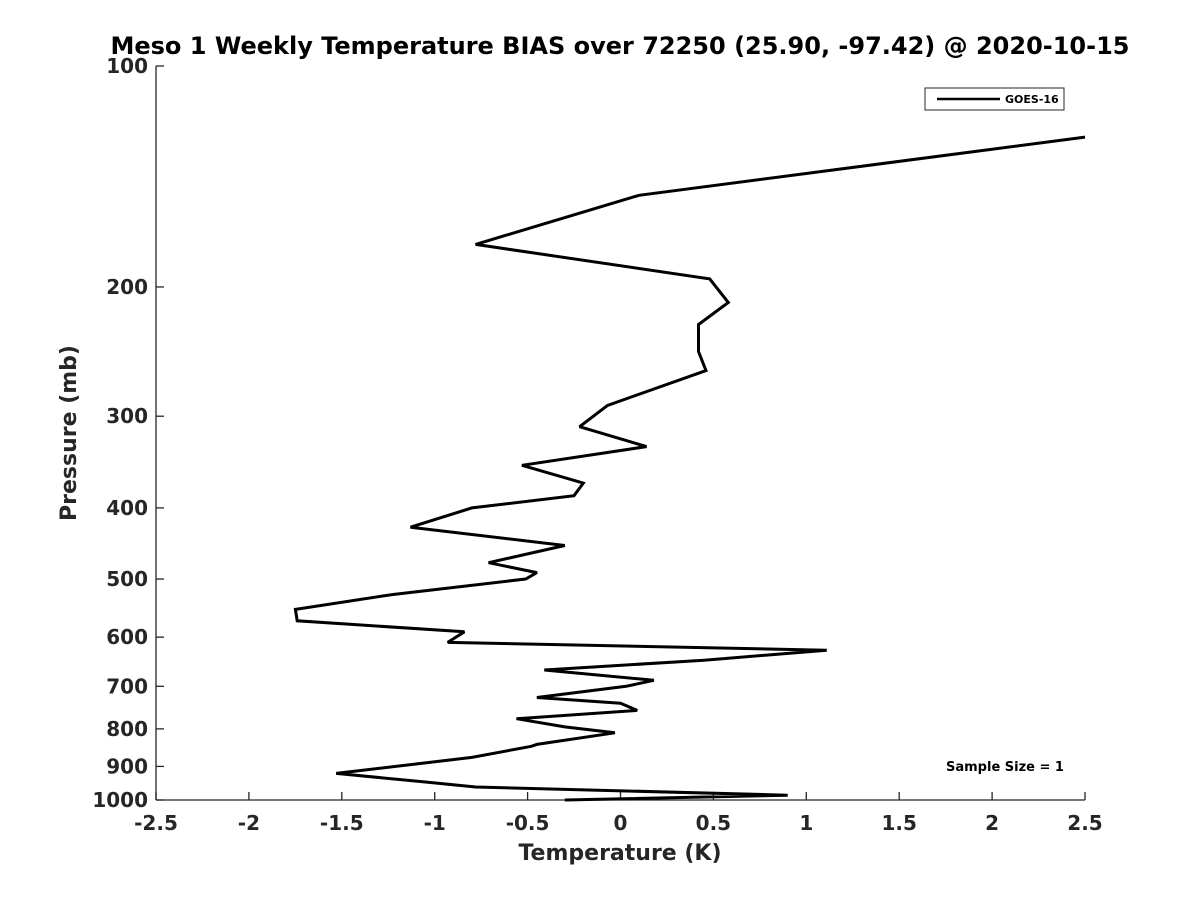 The image size is (1200, 900). Describe the element at coordinates (127, 287) in the screenshot. I see `y-tick-label: 200` at that location.